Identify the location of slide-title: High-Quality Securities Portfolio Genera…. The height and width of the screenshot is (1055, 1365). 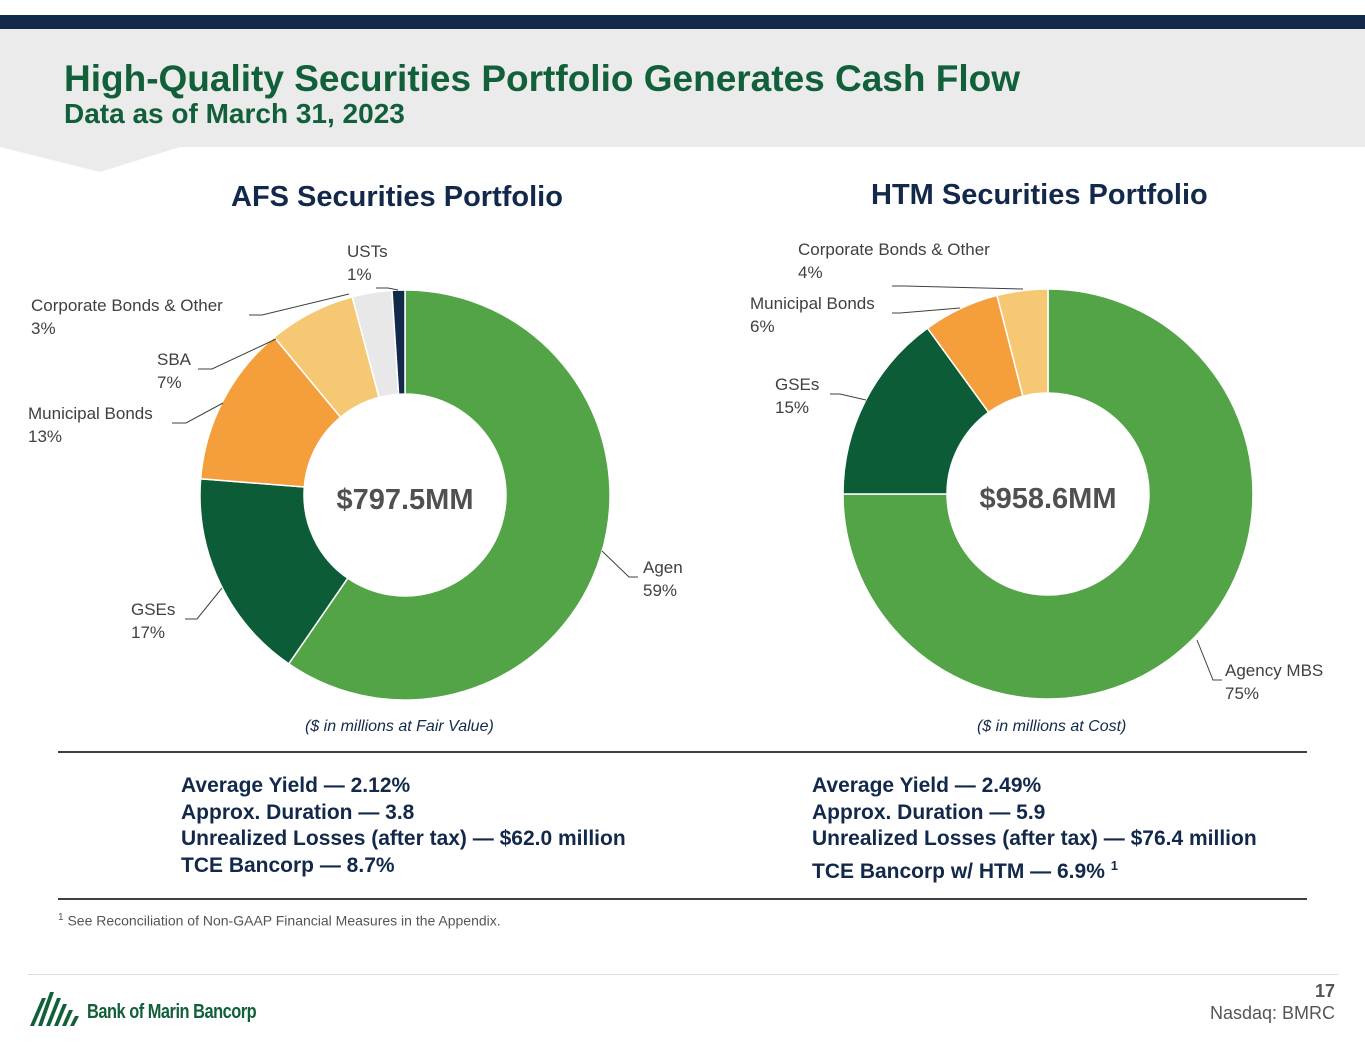
(542, 78).